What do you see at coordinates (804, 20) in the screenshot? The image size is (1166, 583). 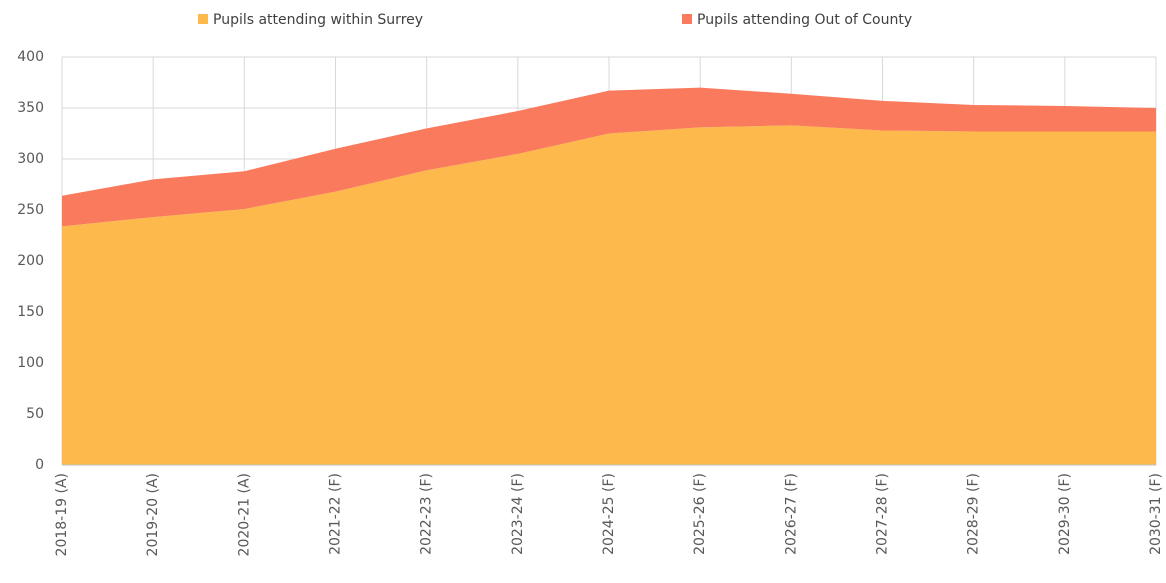 I see `legend-label: Pupils attending Out of County` at bounding box center [804, 20].